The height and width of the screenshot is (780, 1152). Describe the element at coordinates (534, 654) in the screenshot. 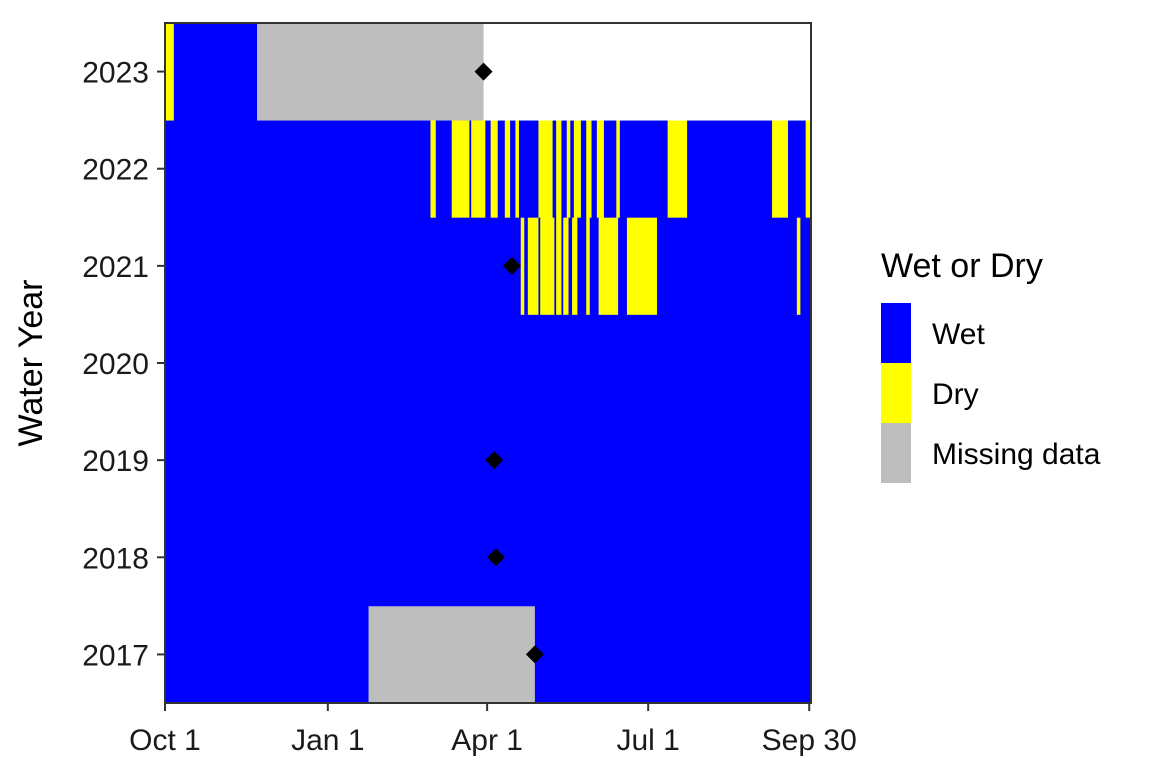

I see `marker-2017` at that location.